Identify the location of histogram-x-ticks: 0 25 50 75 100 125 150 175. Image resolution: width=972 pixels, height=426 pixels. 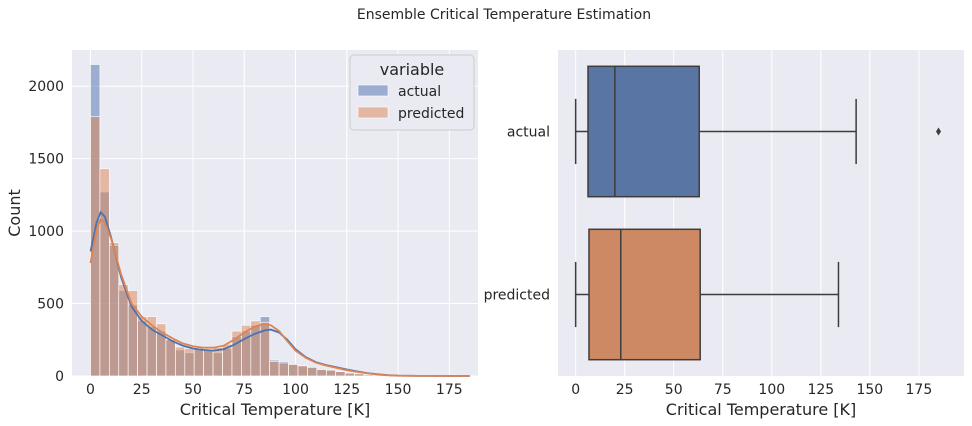
(274, 390).